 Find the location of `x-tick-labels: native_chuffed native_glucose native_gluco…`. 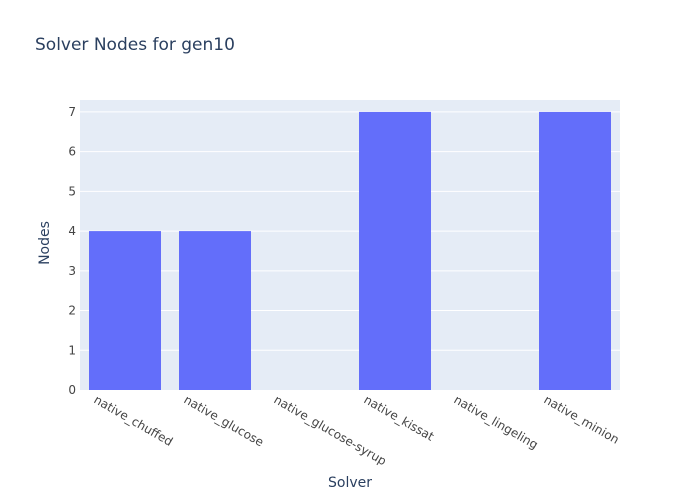

x-tick-labels: native_chuffed native_glucose native_gluco… is located at coordinates (357, 430).